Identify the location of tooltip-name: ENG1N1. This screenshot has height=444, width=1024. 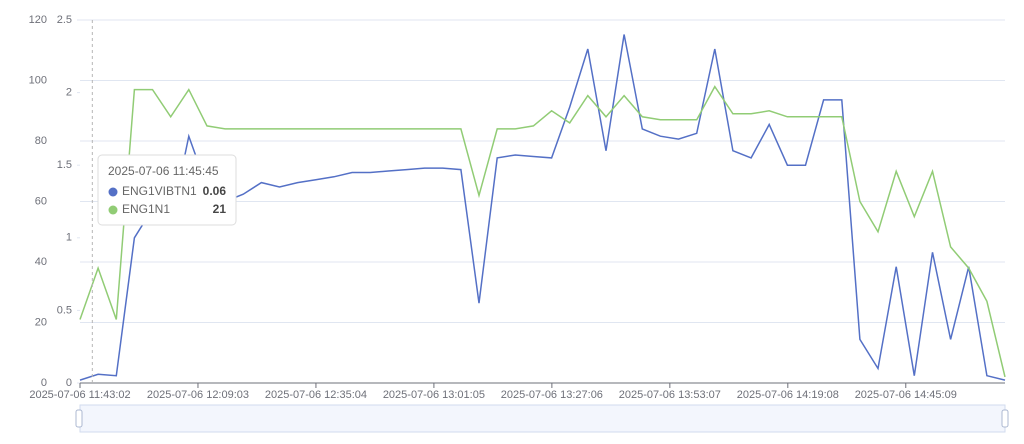
(146, 209).